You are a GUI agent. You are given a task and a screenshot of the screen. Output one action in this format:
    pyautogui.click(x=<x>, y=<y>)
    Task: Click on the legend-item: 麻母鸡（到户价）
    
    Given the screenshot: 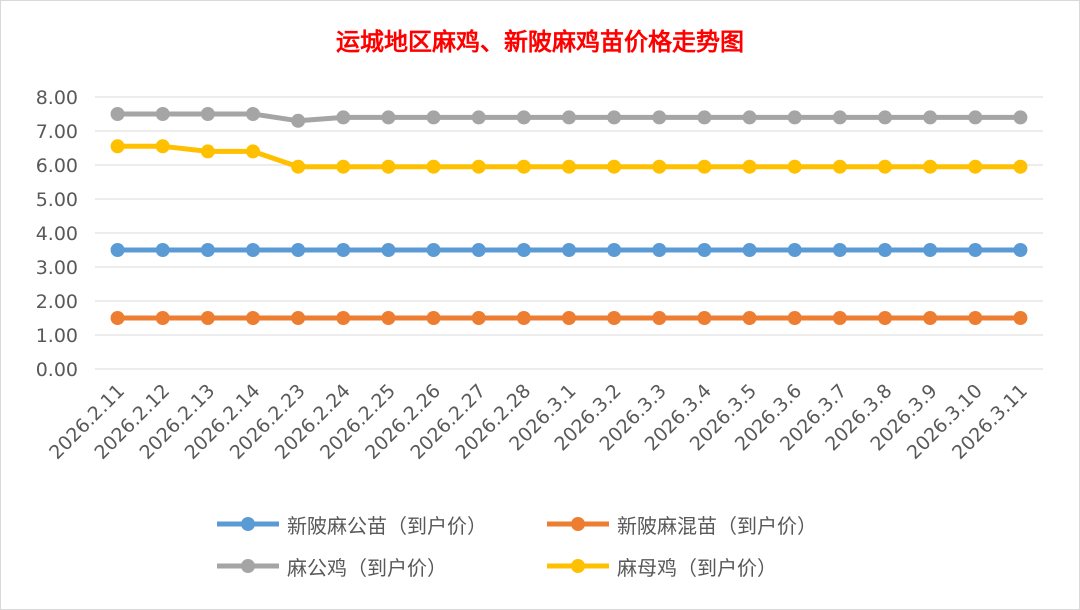 What is the action you would take?
    pyautogui.click(x=710, y=566)
    